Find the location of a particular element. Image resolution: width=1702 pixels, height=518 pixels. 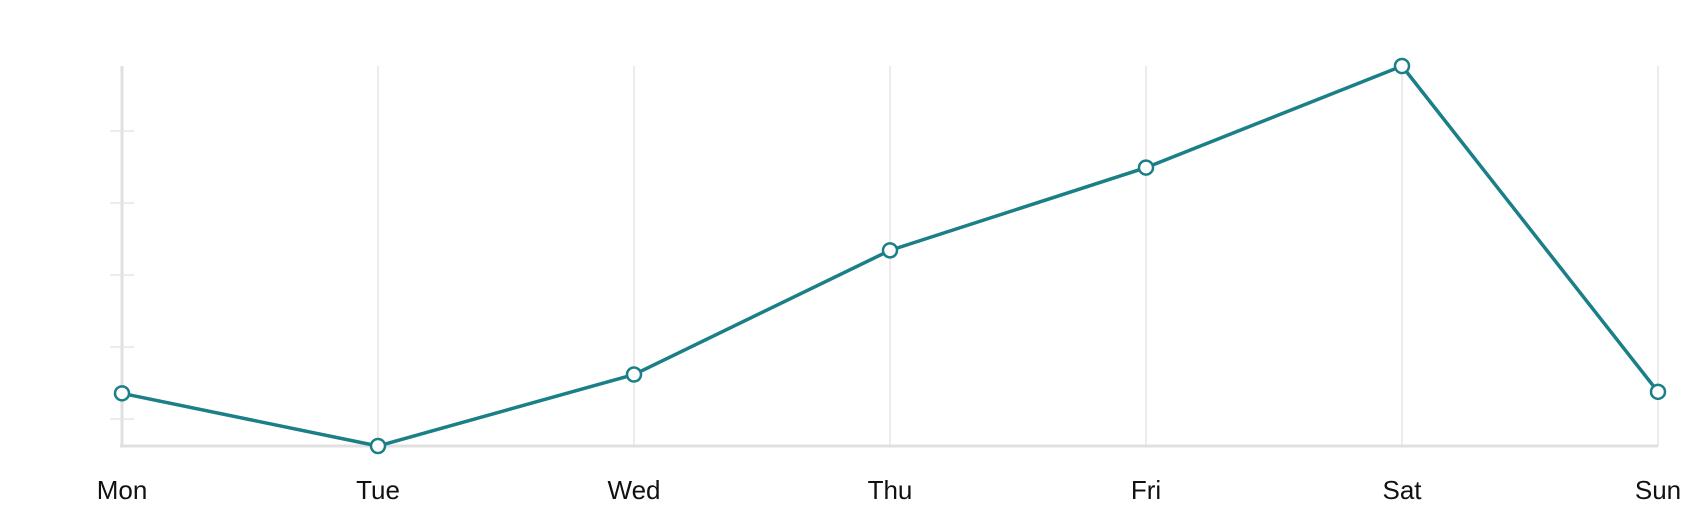

data-point-sun is located at coordinates (1658, 392).